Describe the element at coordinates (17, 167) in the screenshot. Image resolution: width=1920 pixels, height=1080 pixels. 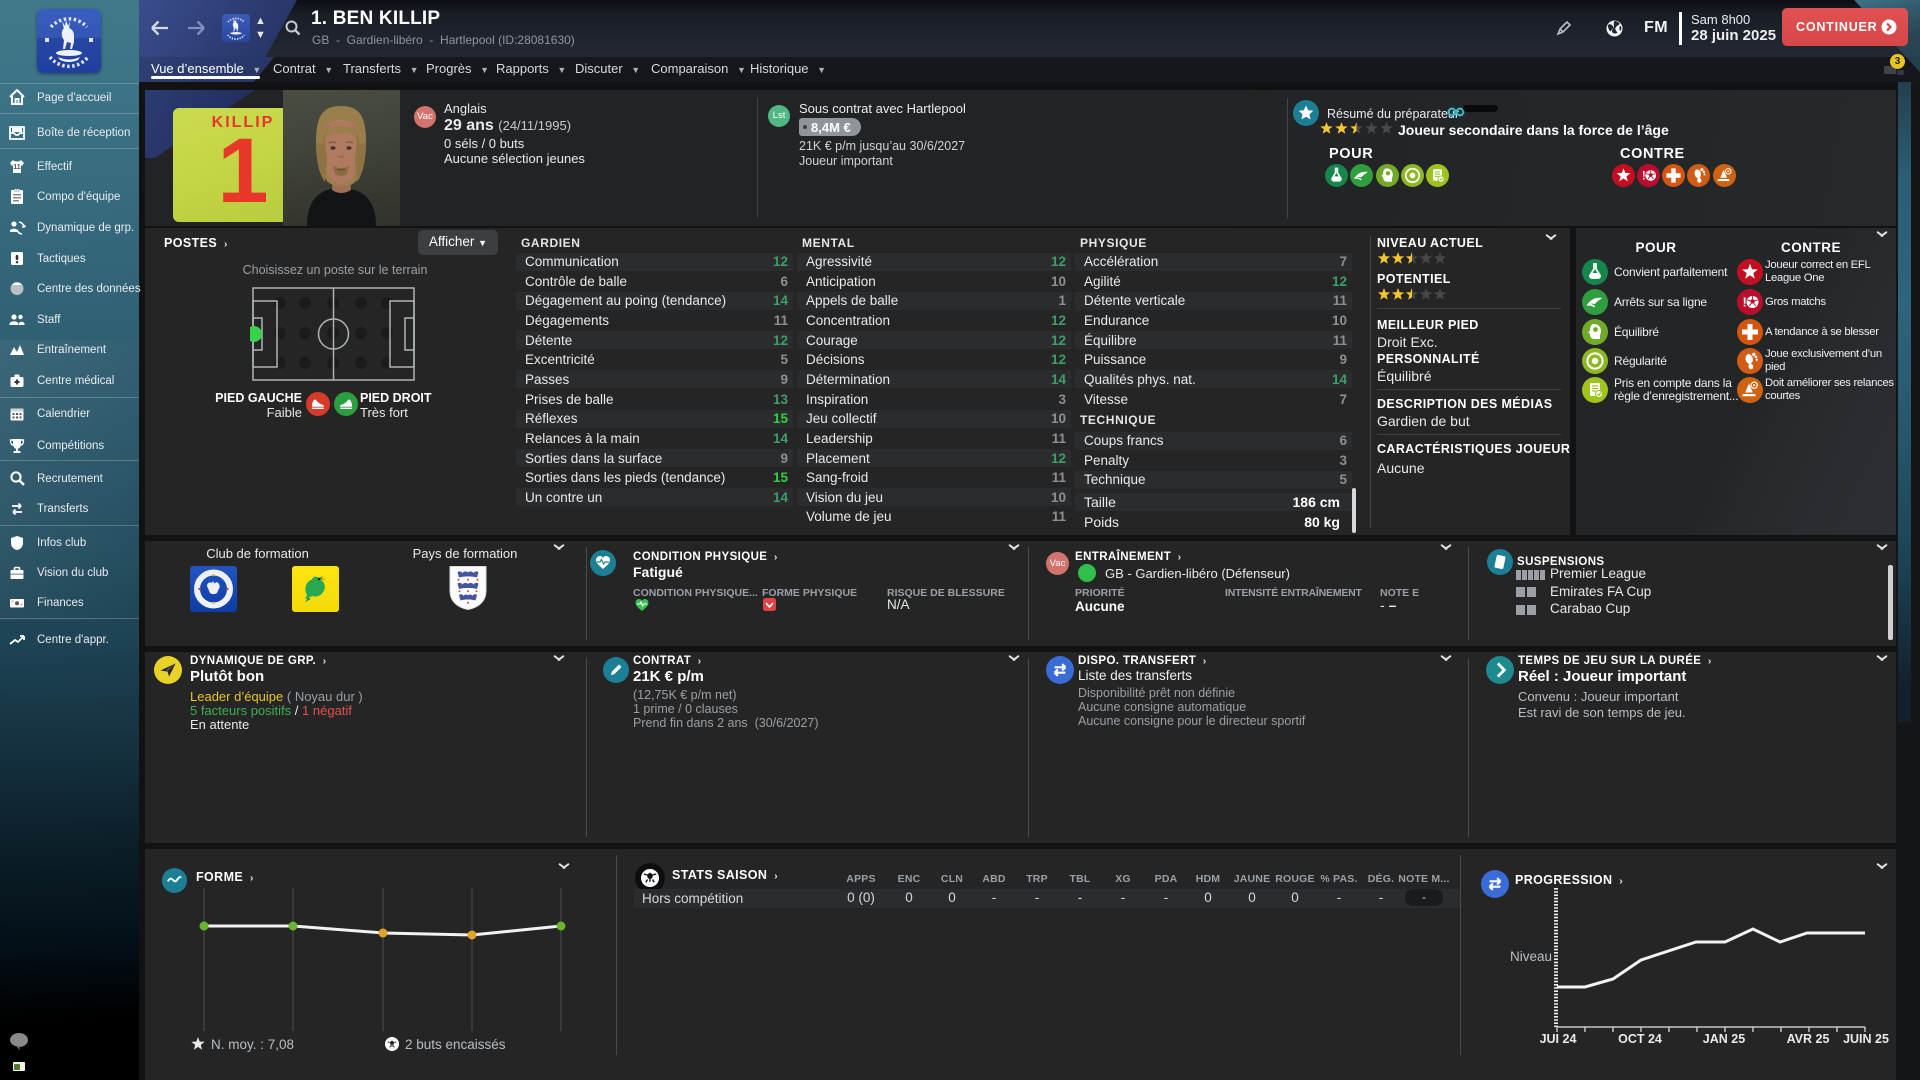
I see `svg-text: 11` at that location.